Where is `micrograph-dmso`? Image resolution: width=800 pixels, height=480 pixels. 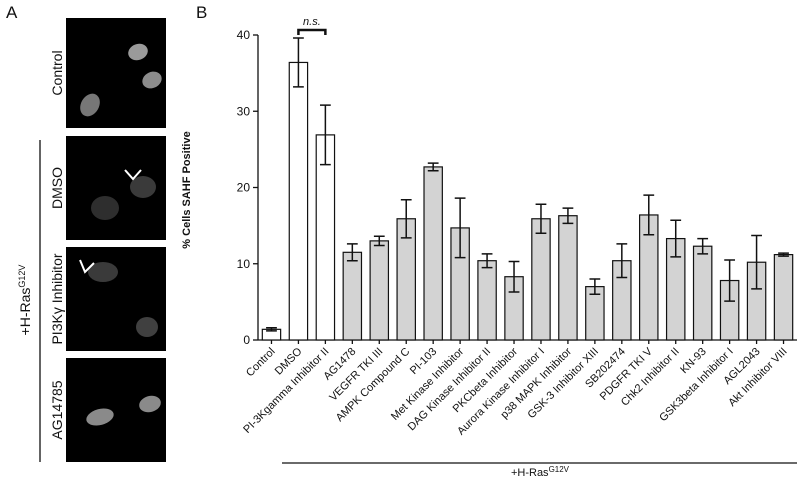 micrograph-dmso is located at coordinates (116, 188).